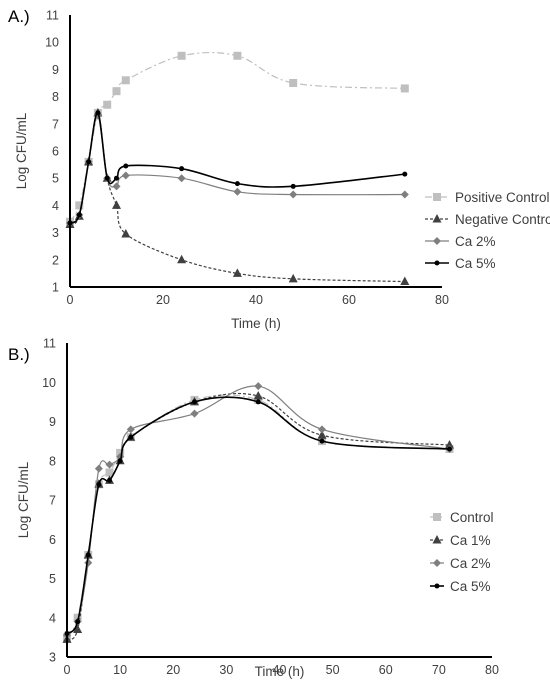 The height and width of the screenshot is (680, 550). I want to click on legend-item: Positive Control, so click(487, 197).